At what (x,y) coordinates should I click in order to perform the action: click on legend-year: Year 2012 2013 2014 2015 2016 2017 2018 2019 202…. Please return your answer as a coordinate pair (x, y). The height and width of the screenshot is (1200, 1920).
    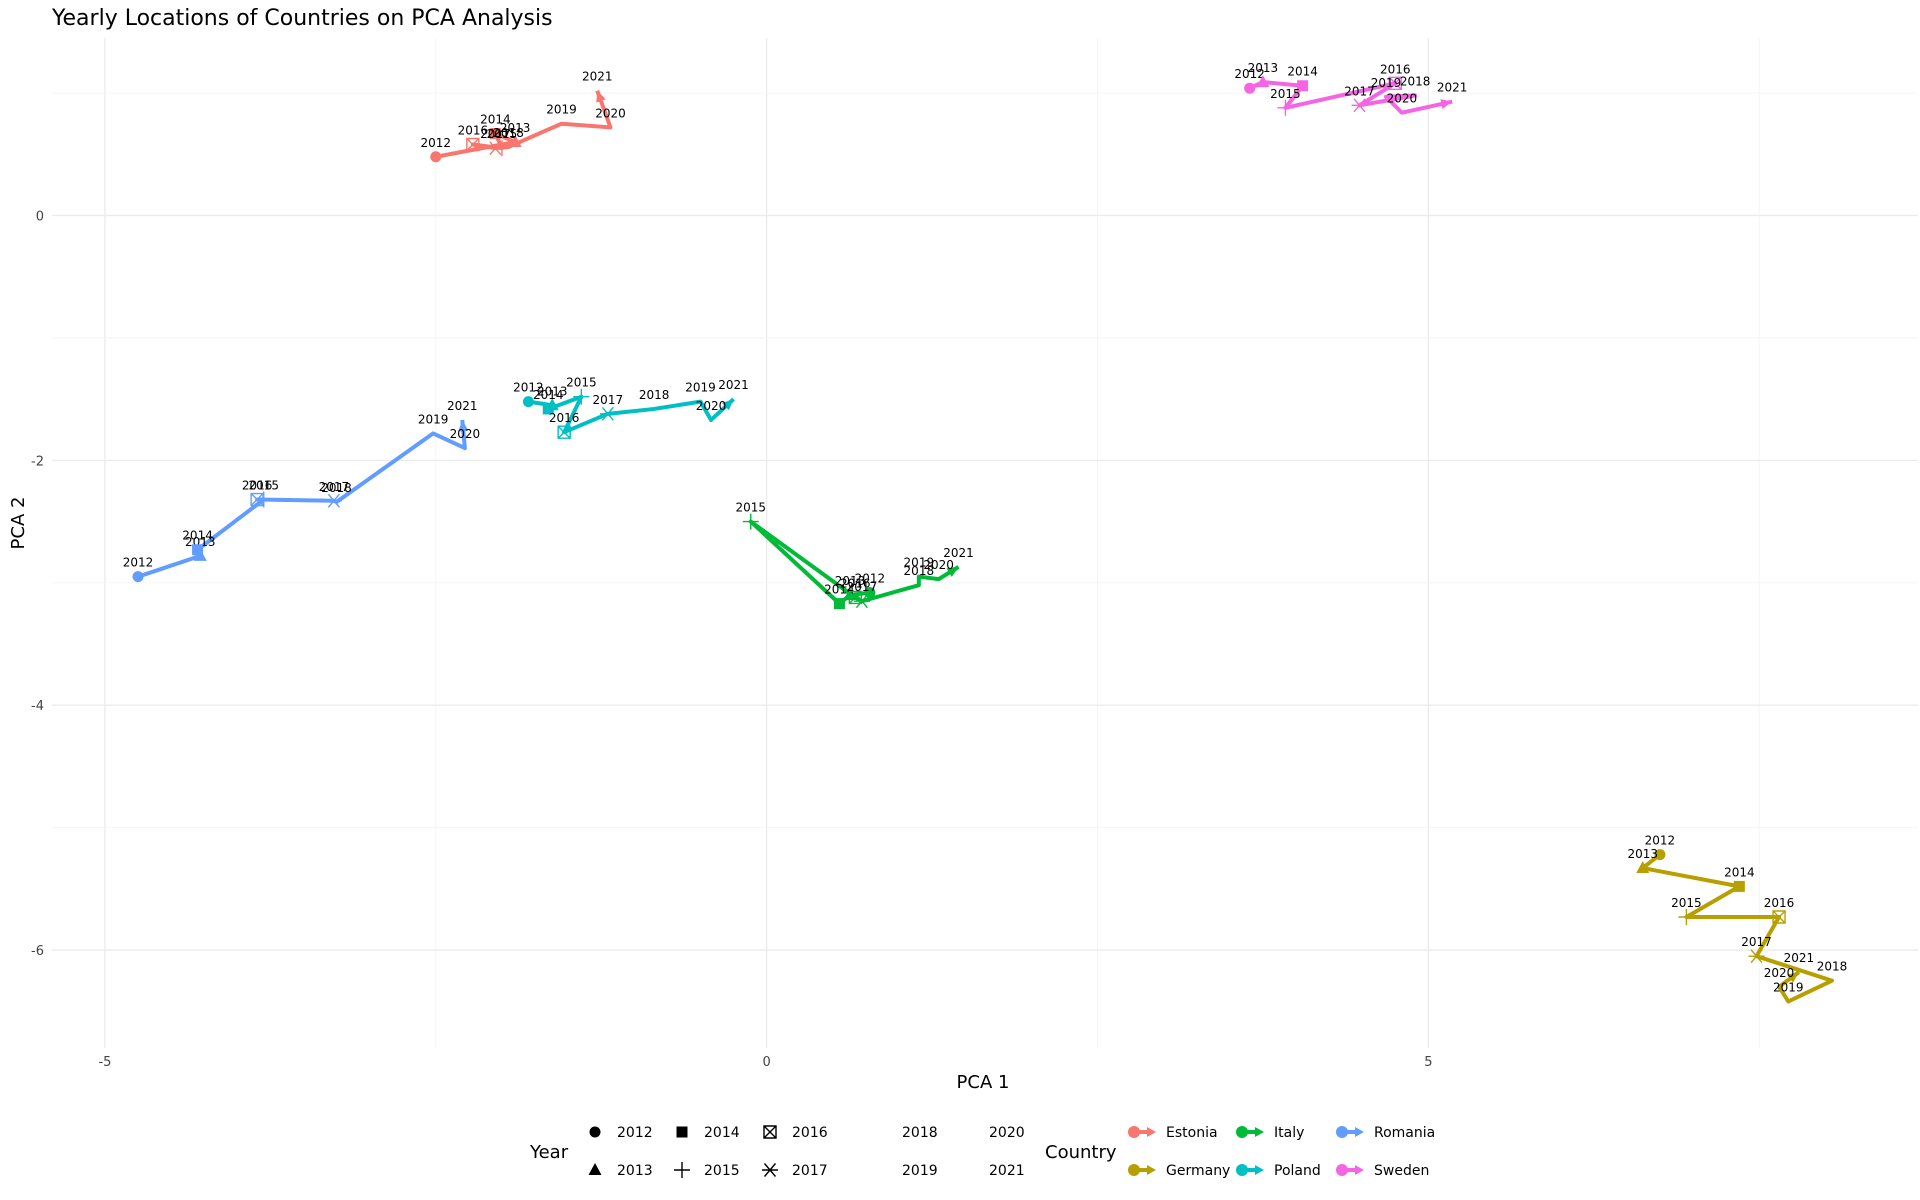
    Looking at the image, I should click on (777, 1152).